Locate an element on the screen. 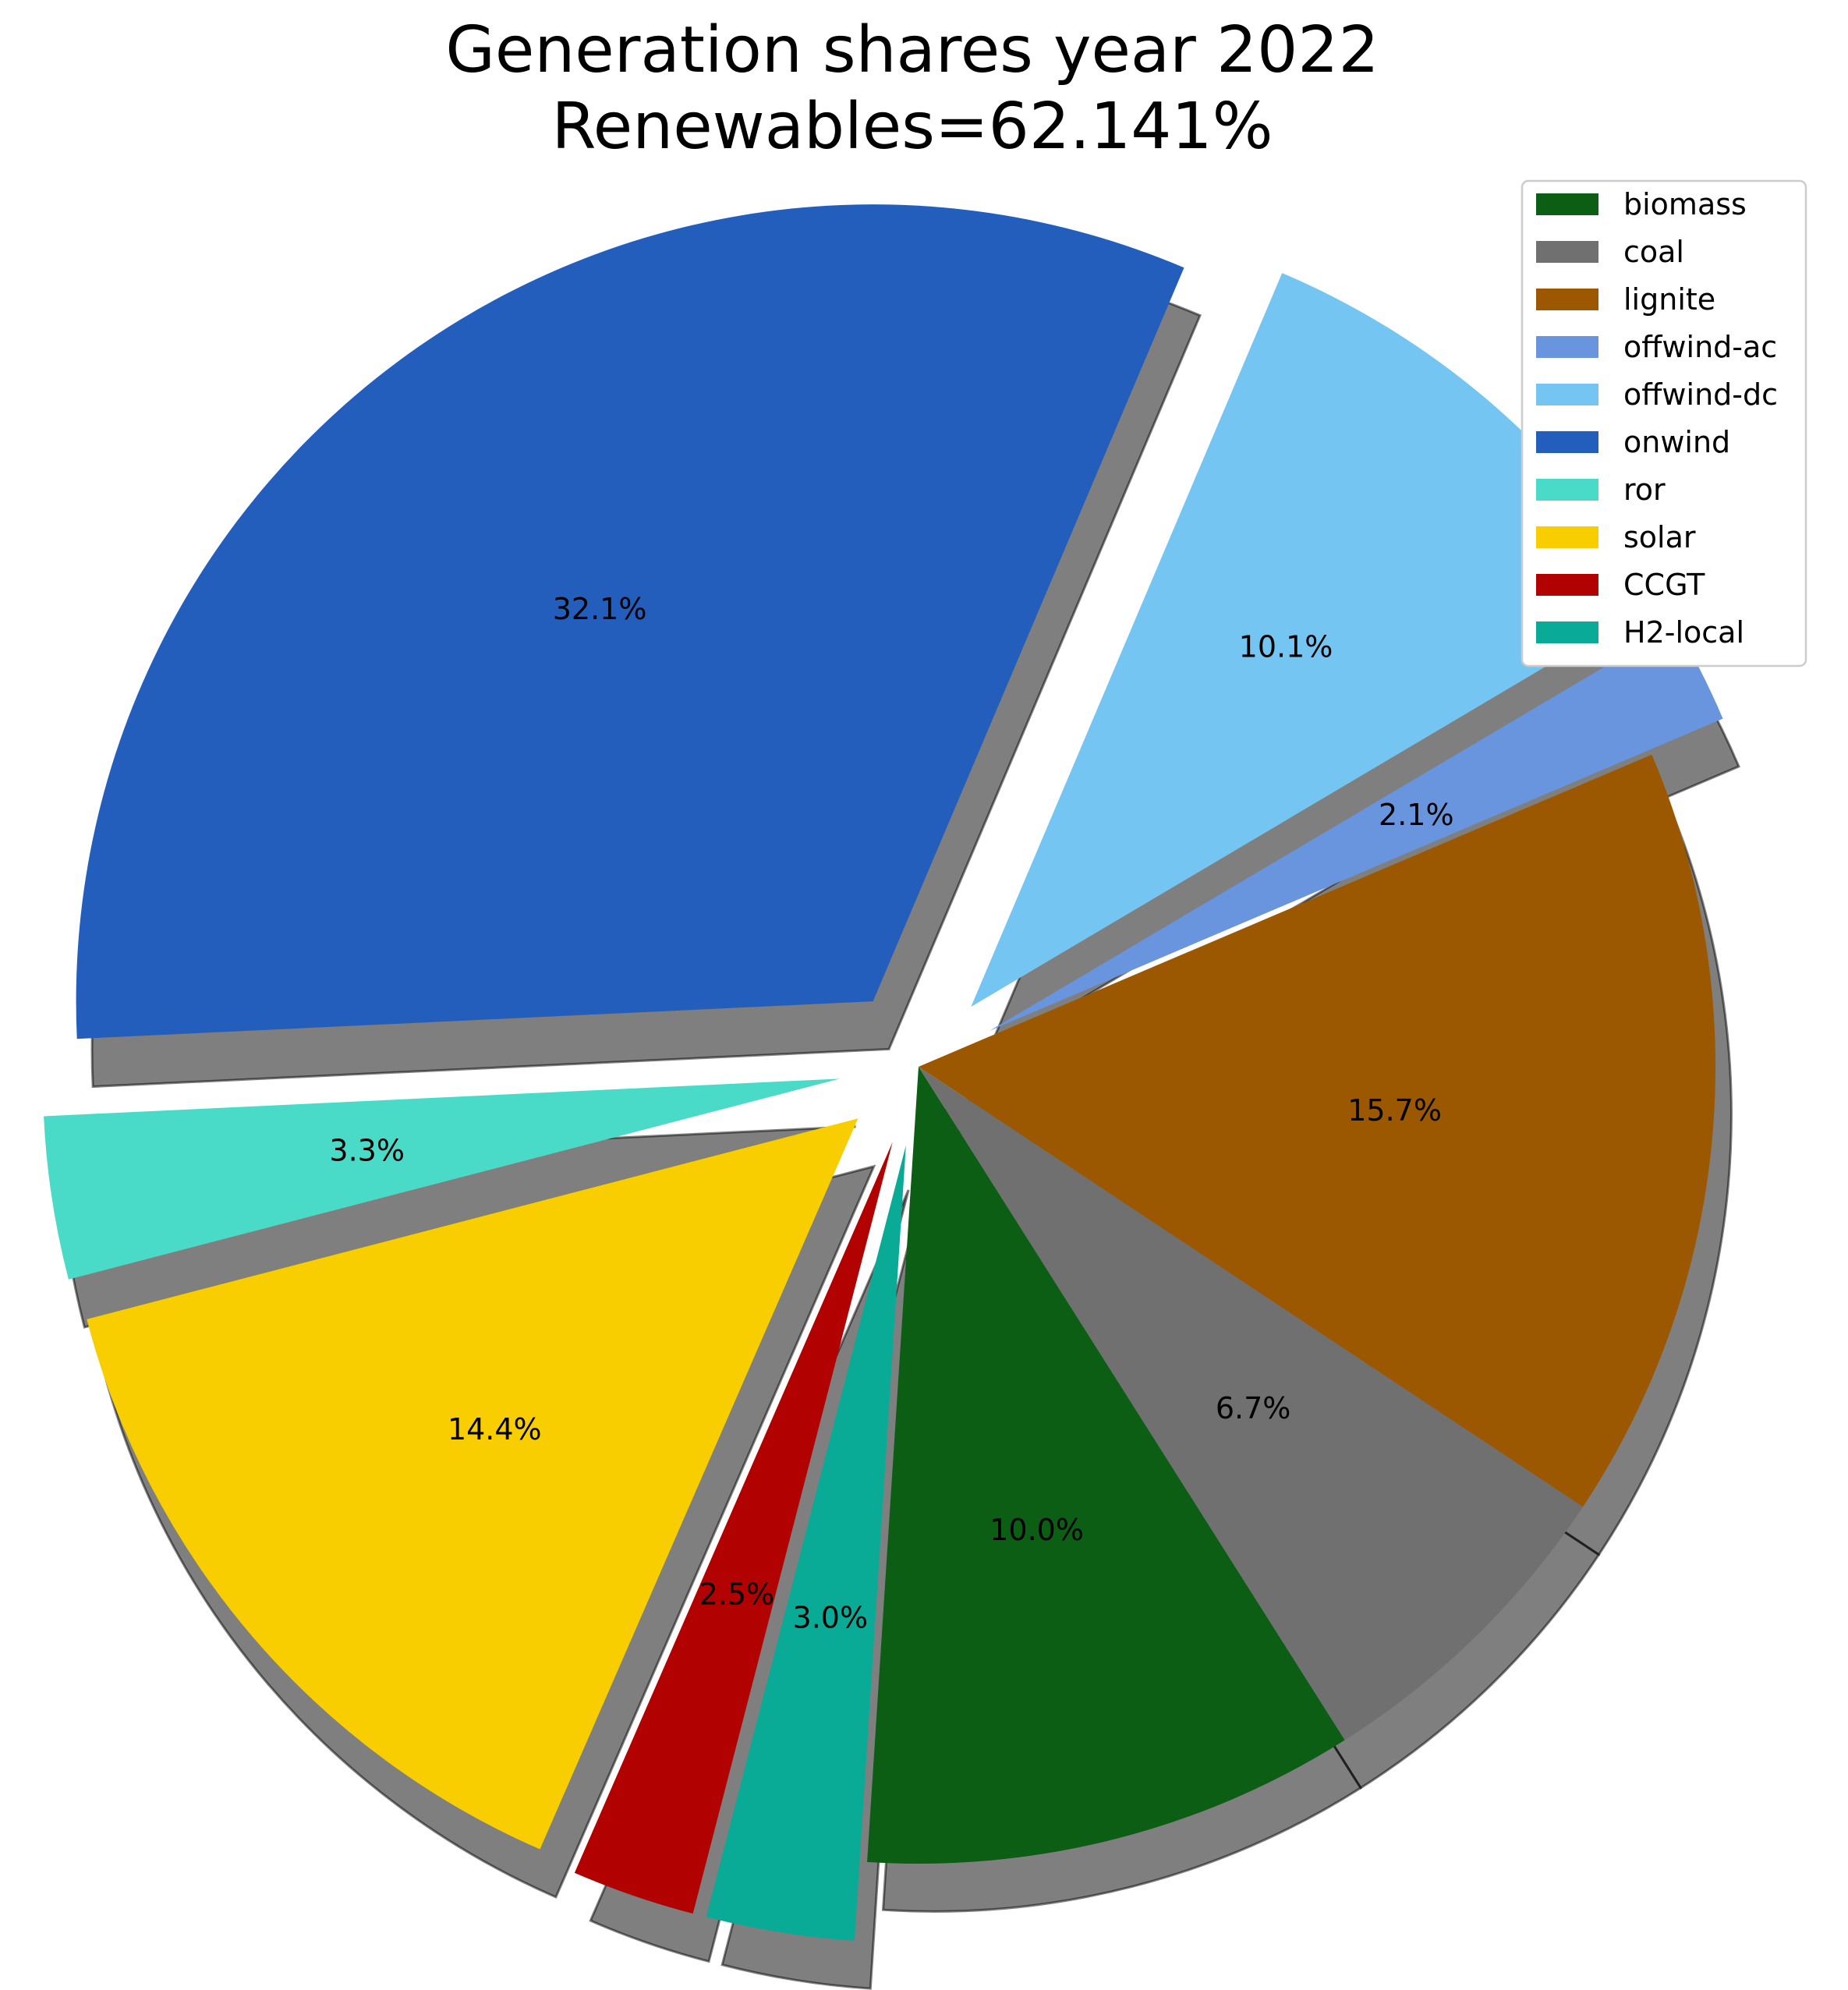 This screenshot has width=1848, height=1990. legend-swatch-offwind-ac is located at coordinates (1567, 347).